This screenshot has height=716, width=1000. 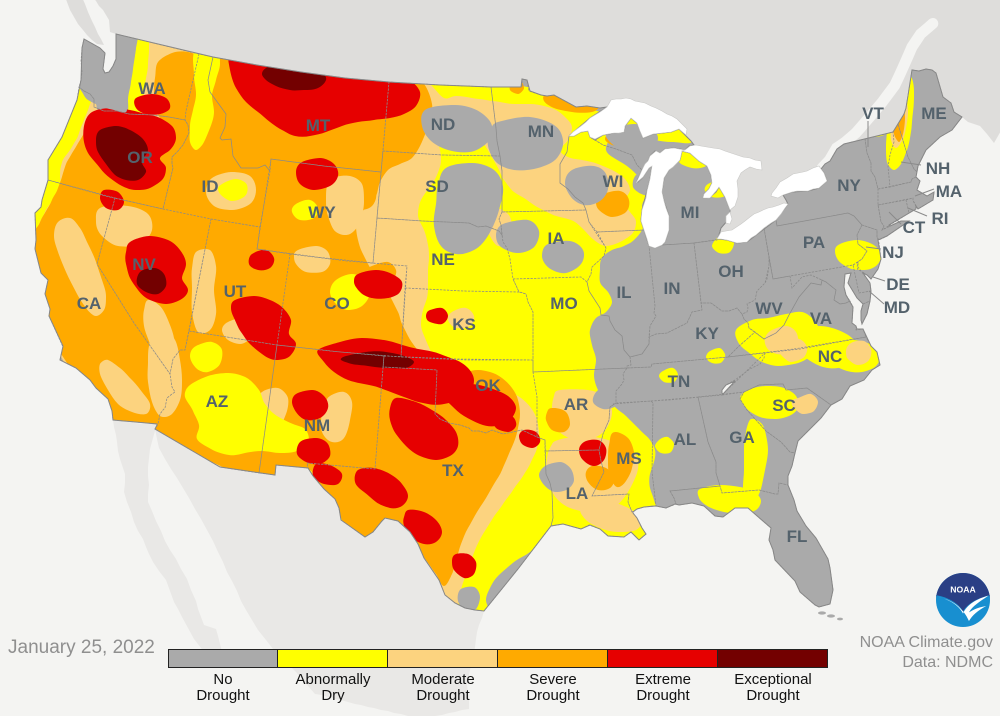 I want to click on state-label-nv: NV, so click(x=144, y=264).